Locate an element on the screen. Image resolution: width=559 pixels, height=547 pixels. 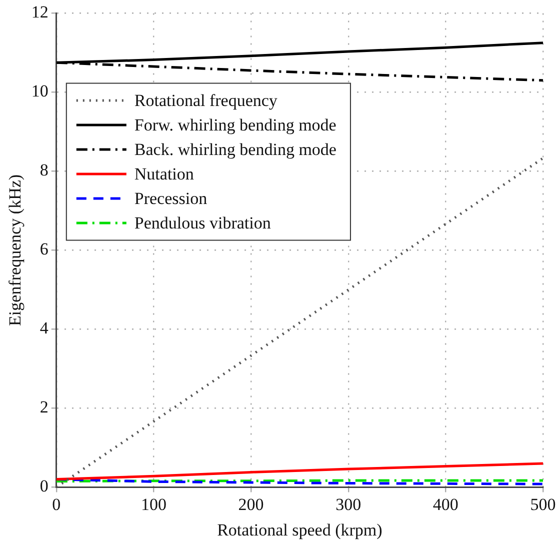
y-tick-label: 4 is located at coordinates (44, 328).